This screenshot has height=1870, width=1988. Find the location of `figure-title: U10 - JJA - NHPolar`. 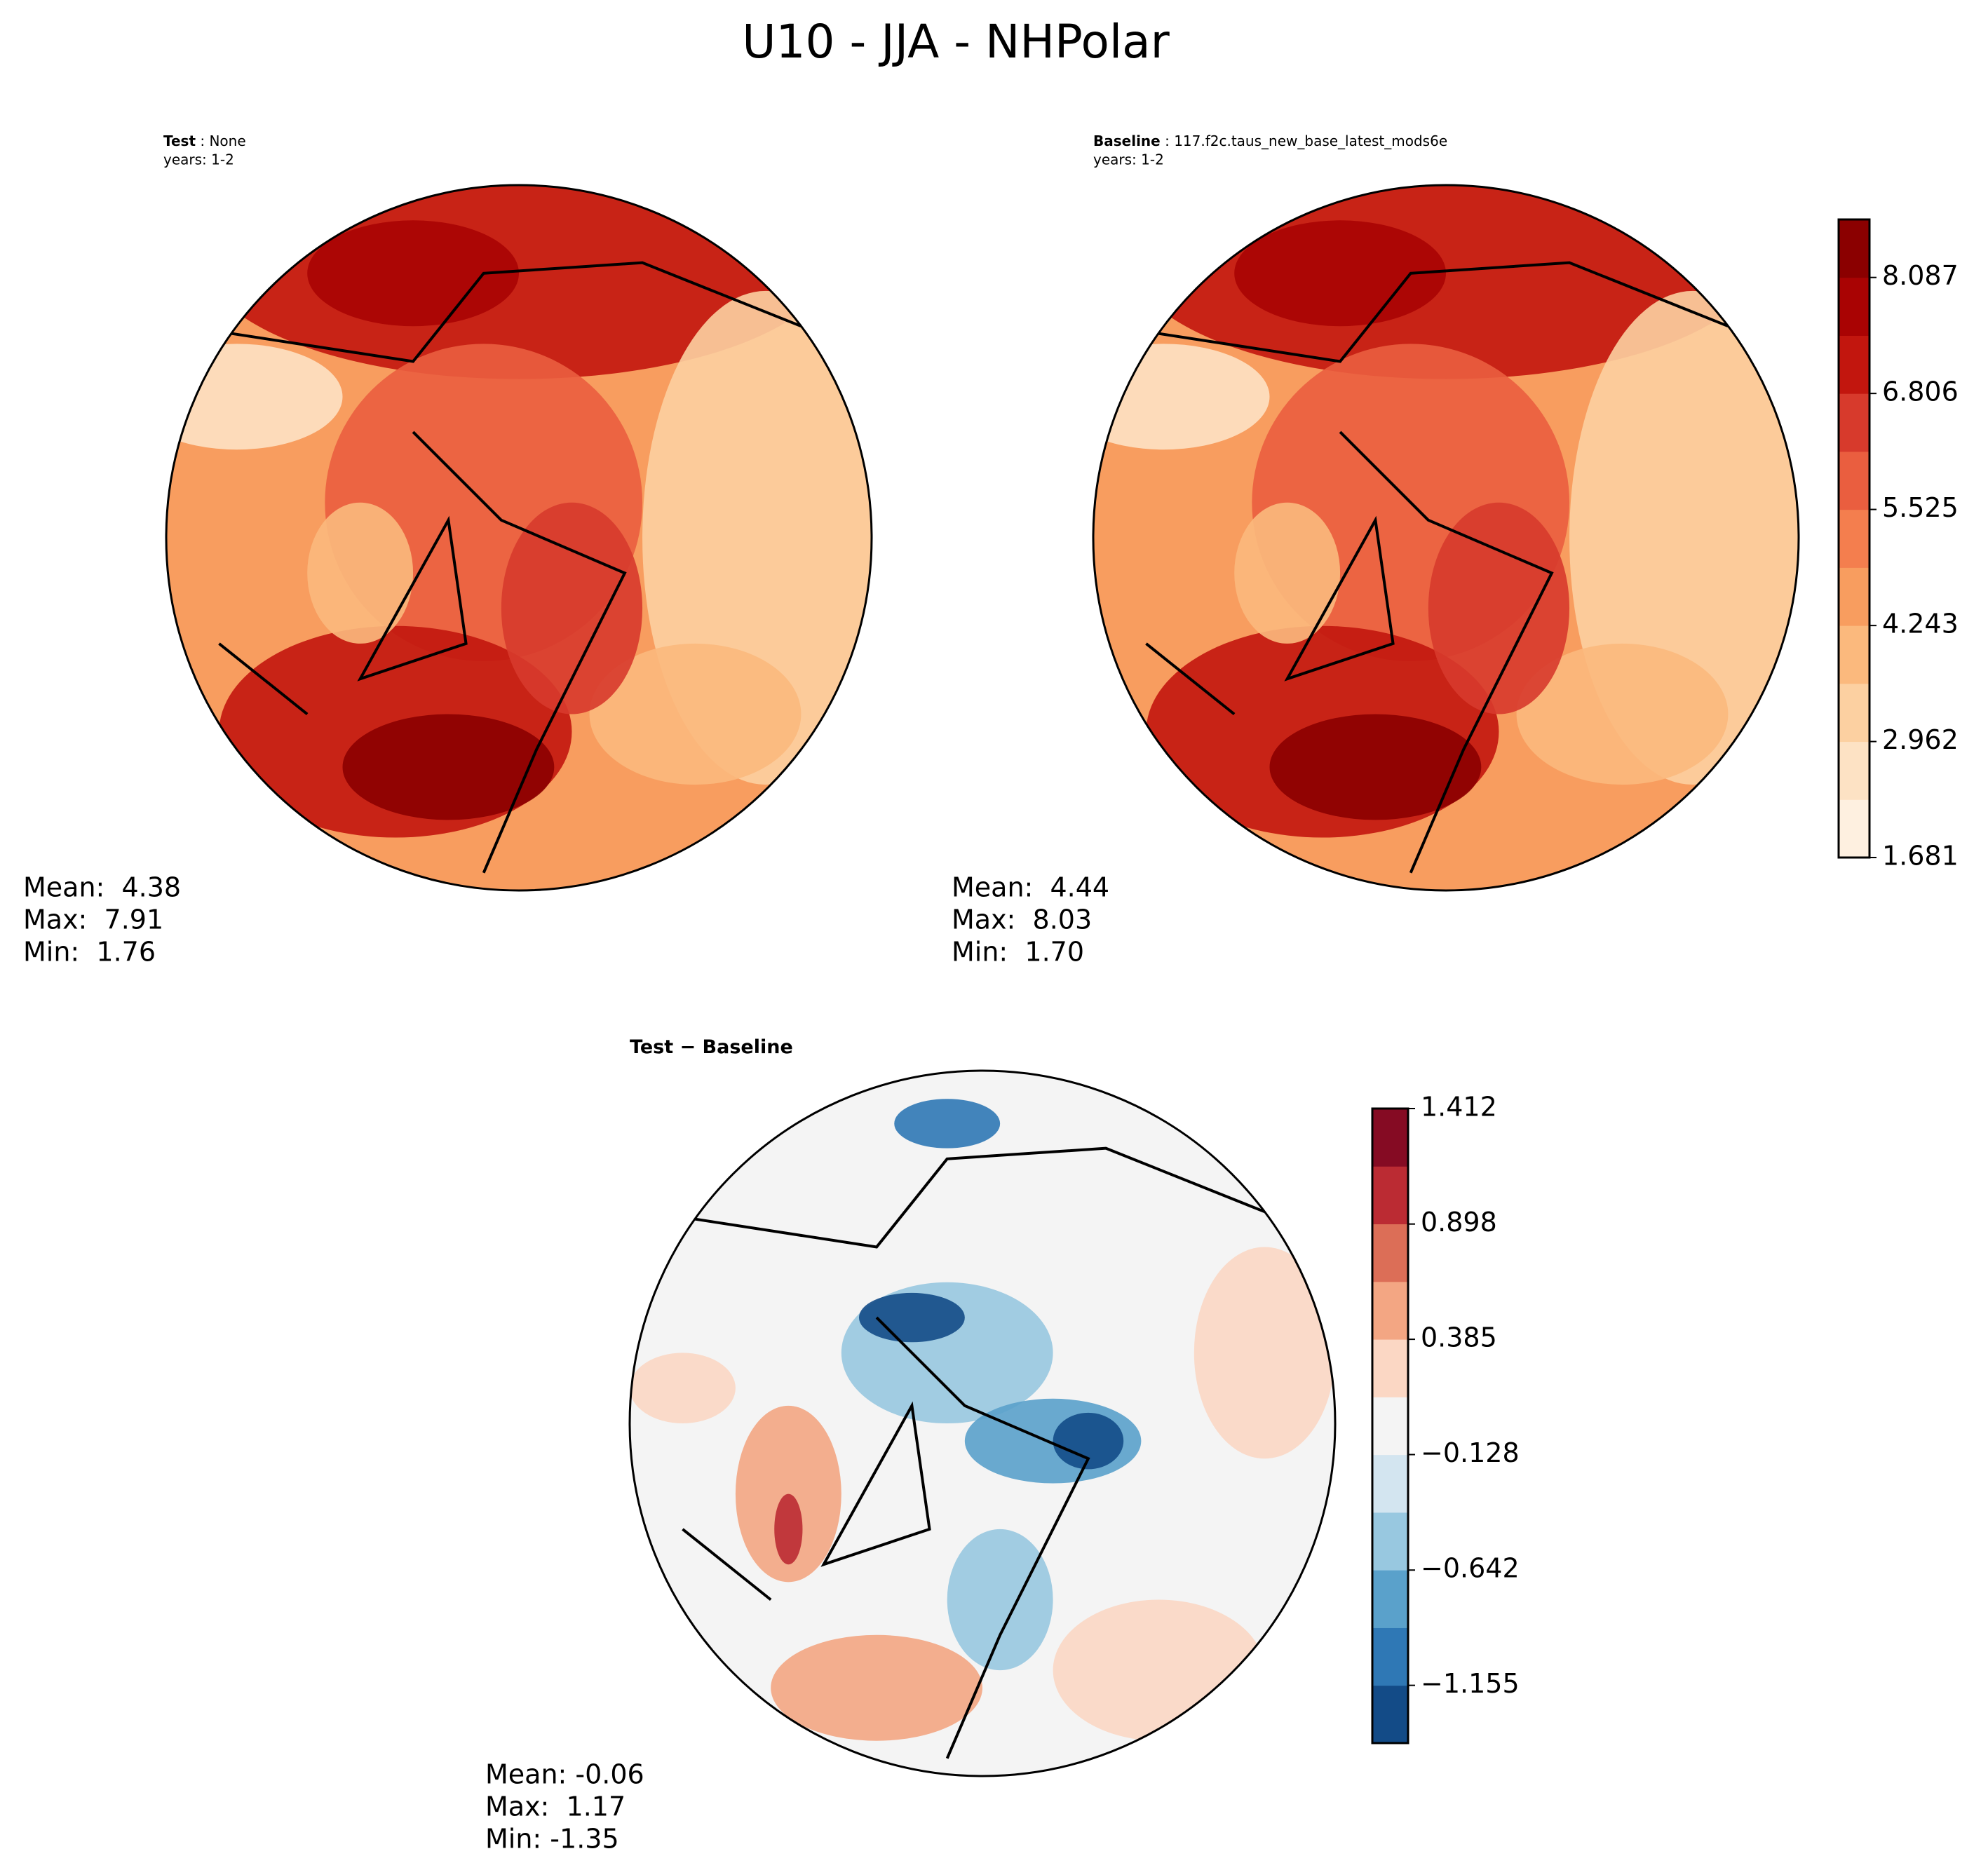

figure-title: U10 - JJA - NHPolar is located at coordinates (956, 42).